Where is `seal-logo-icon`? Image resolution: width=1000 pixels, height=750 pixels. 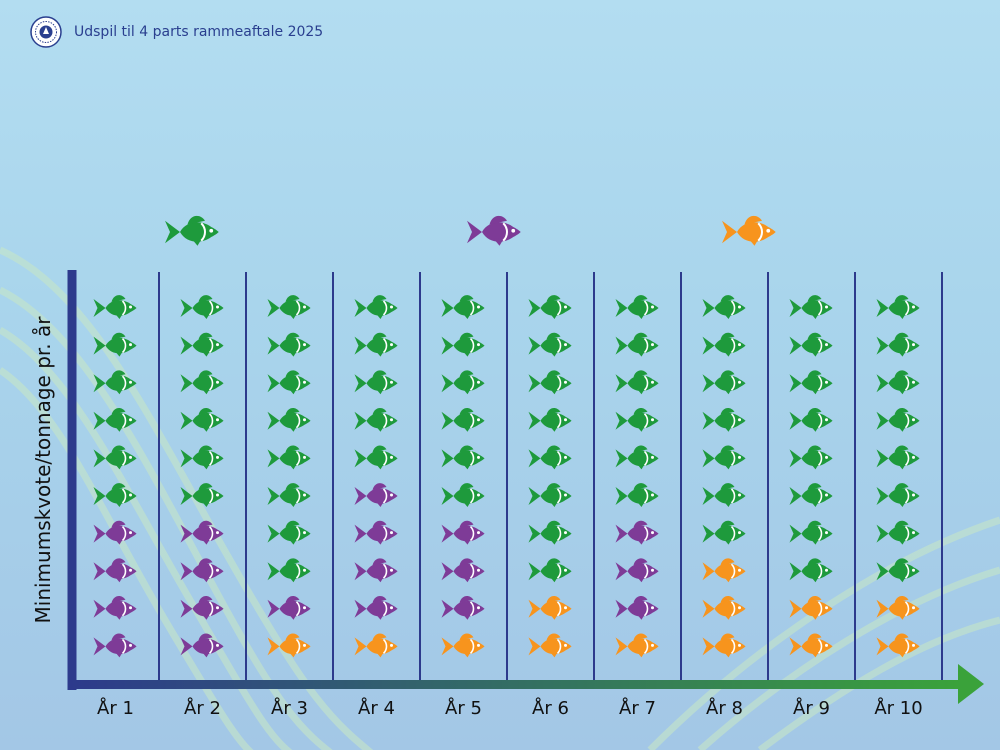
seal-logo-icon is located at coordinates (46, 32).